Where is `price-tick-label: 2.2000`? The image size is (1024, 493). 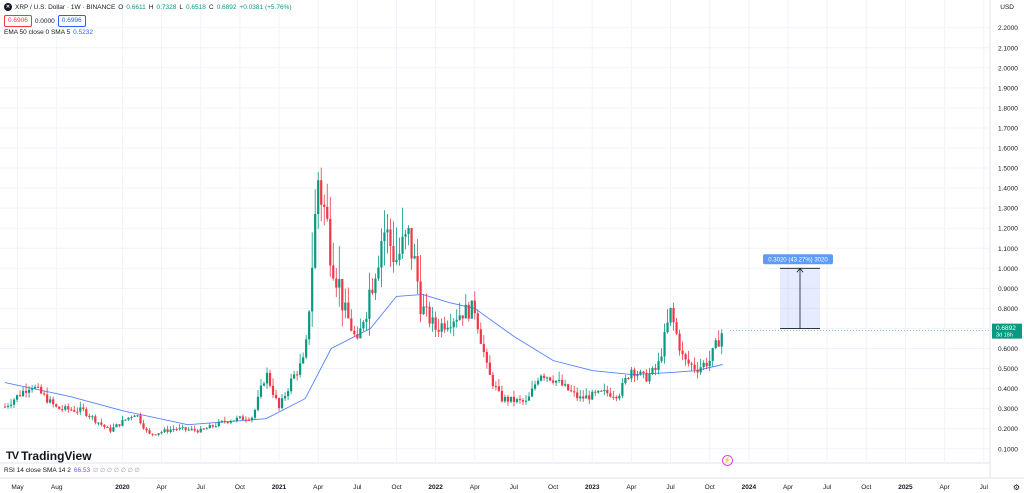
price-tick-label: 2.2000 is located at coordinates (1008, 28).